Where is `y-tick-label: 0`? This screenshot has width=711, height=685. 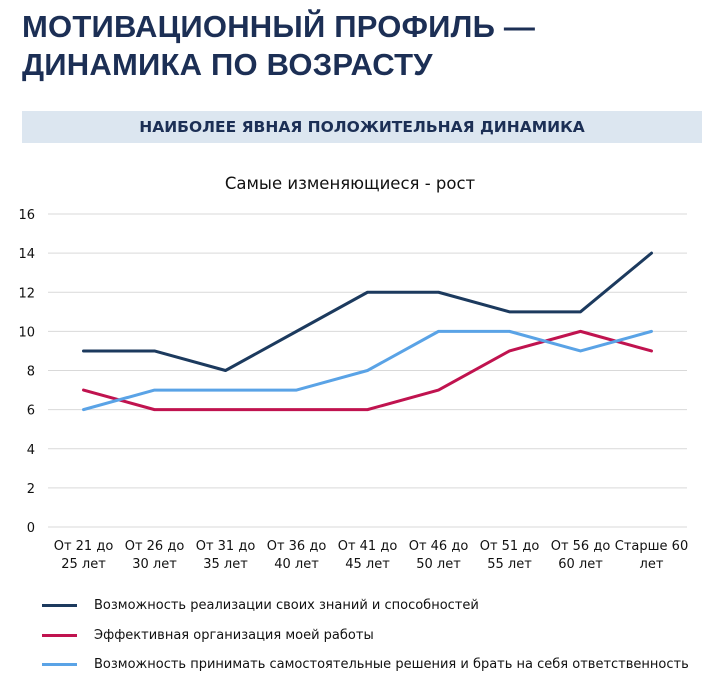 y-tick-label: 0 is located at coordinates (31, 528).